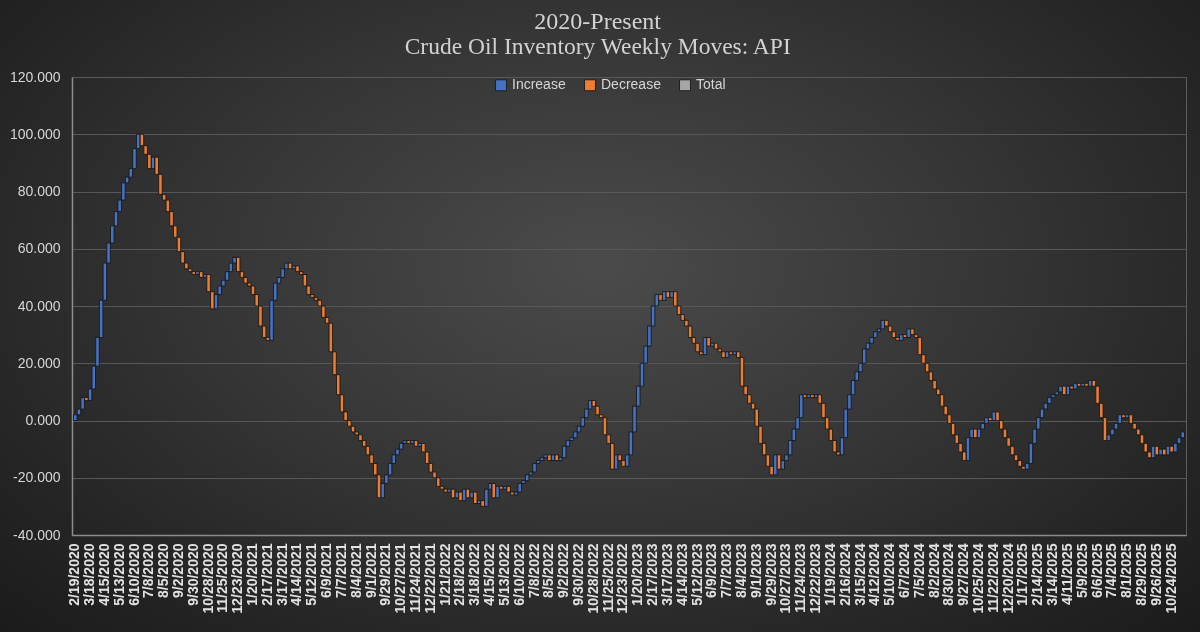 The image size is (1200, 632). I want to click on x-tick-label: 3/17/2023, so click(666, 574).